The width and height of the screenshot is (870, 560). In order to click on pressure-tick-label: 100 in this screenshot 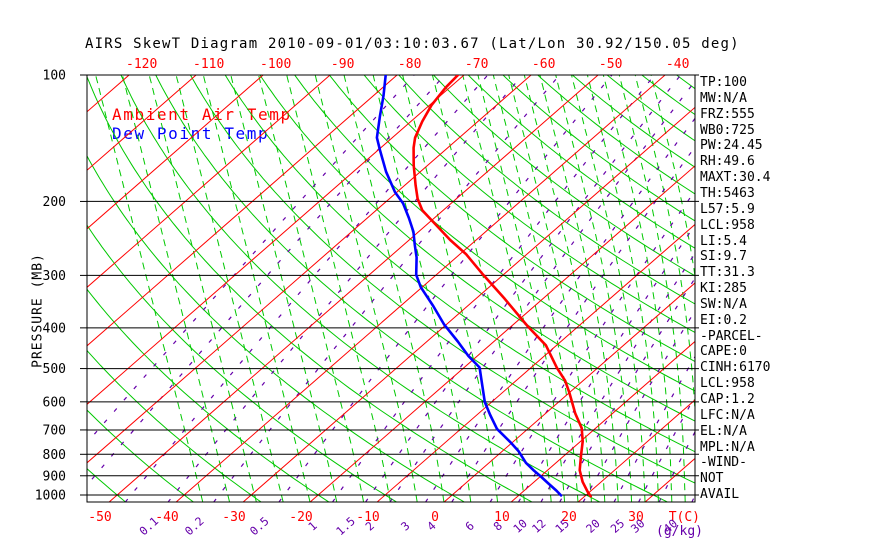, I will do `click(54, 76)`.